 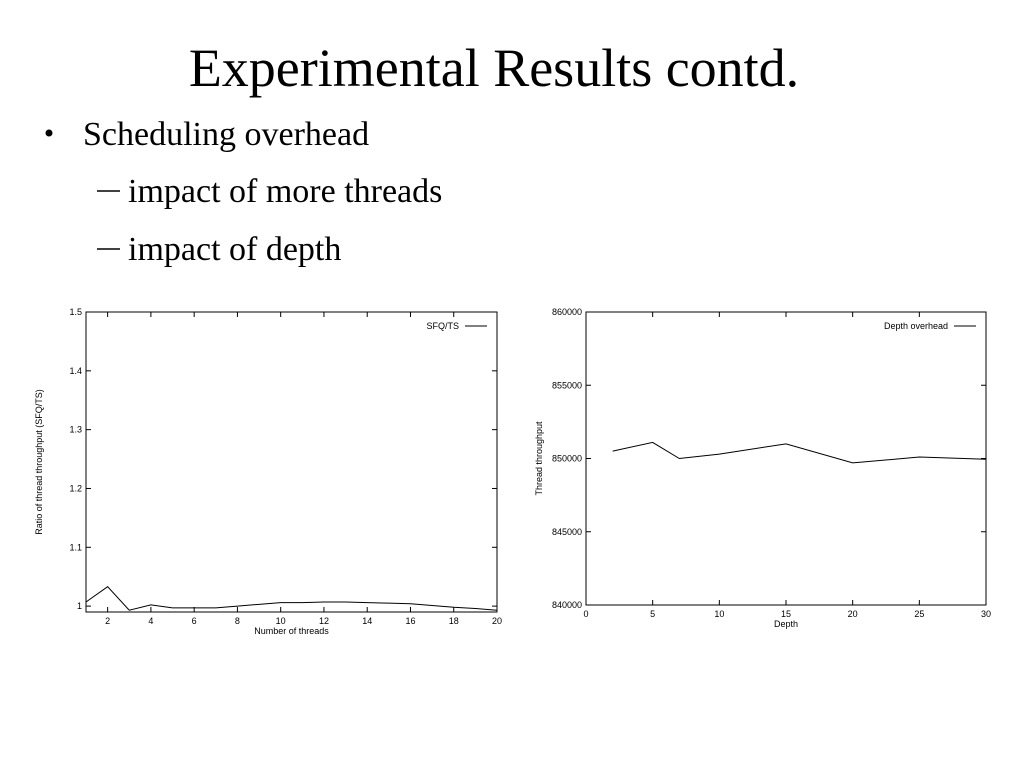 What do you see at coordinates (539, 458) in the screenshot?
I see `y-axis-label: Thread throughput` at bounding box center [539, 458].